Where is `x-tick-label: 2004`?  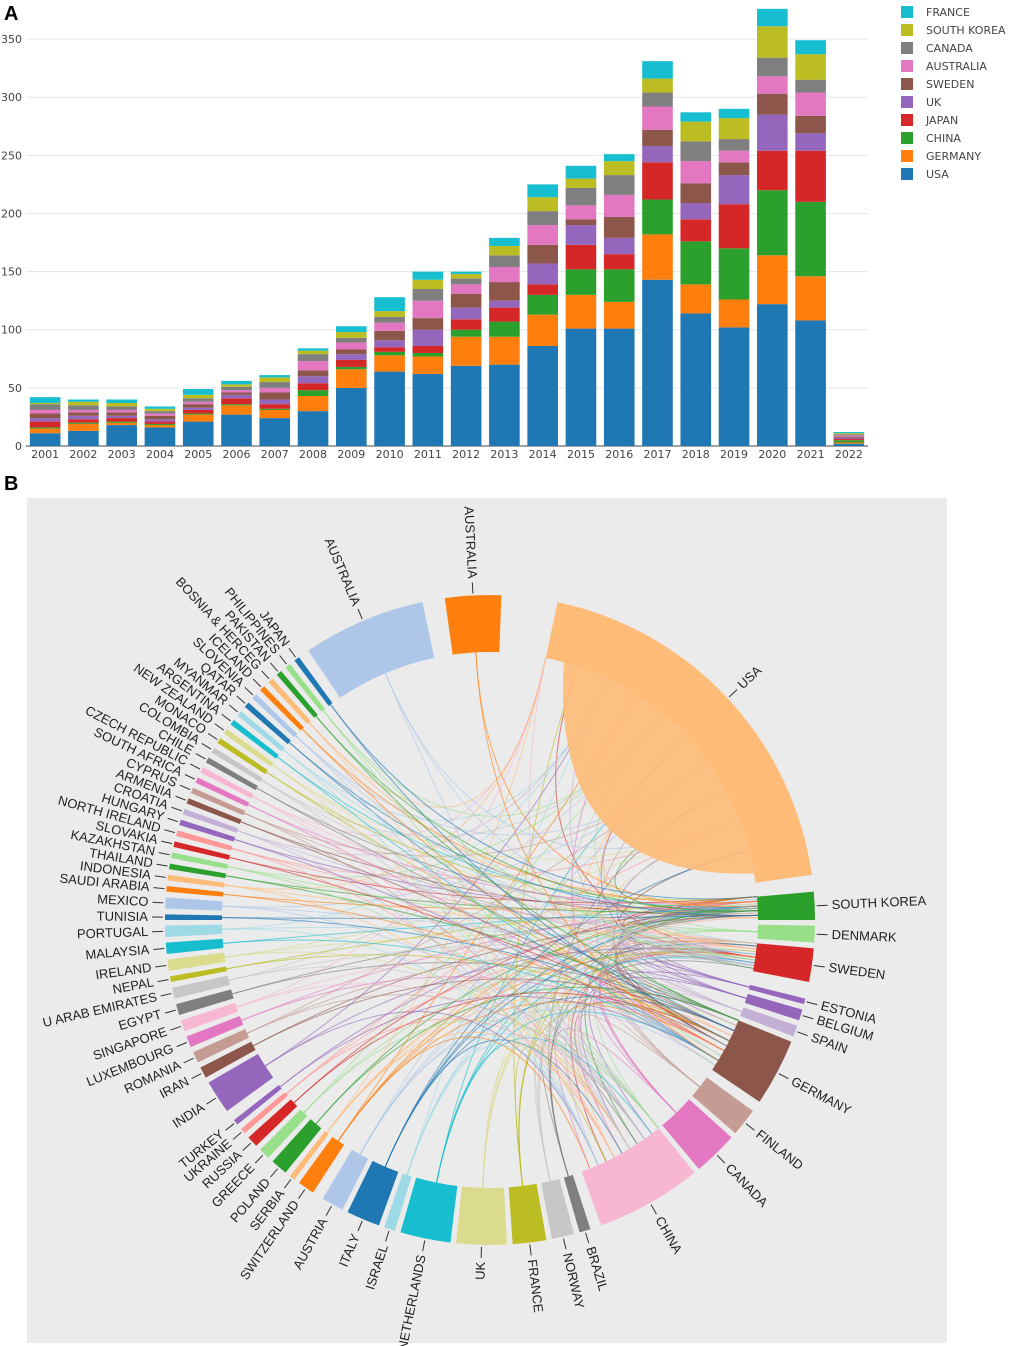 x-tick-label: 2004 is located at coordinates (160, 454).